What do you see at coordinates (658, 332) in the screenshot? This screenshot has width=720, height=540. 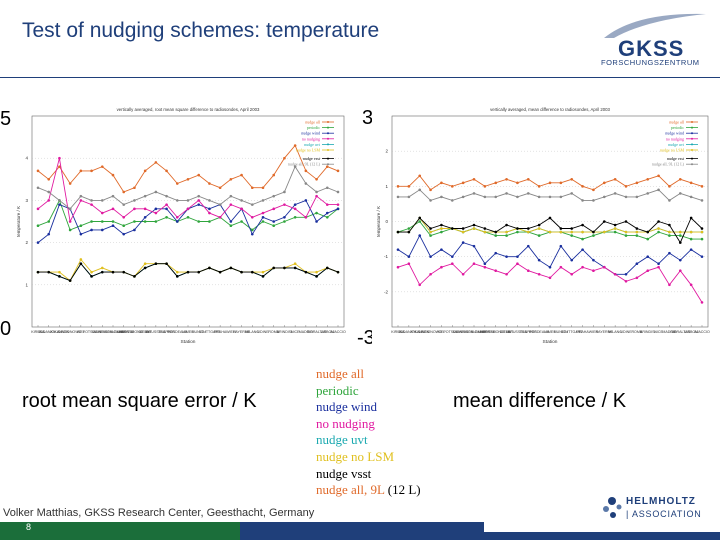 I see `x-tick-label: NICE` at bounding box center [658, 332].